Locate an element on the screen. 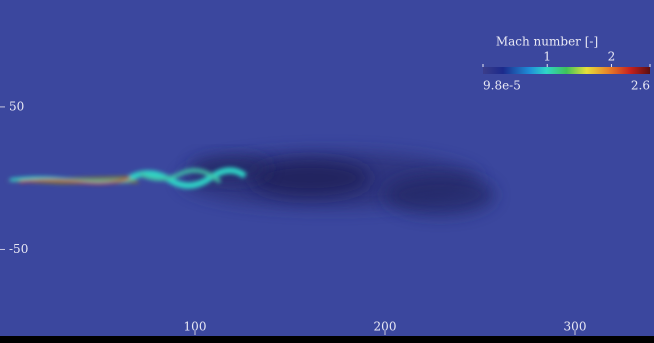 The width and height of the screenshot is (654, 343). colorbar-label: Mach number [-] is located at coordinates (547, 42).